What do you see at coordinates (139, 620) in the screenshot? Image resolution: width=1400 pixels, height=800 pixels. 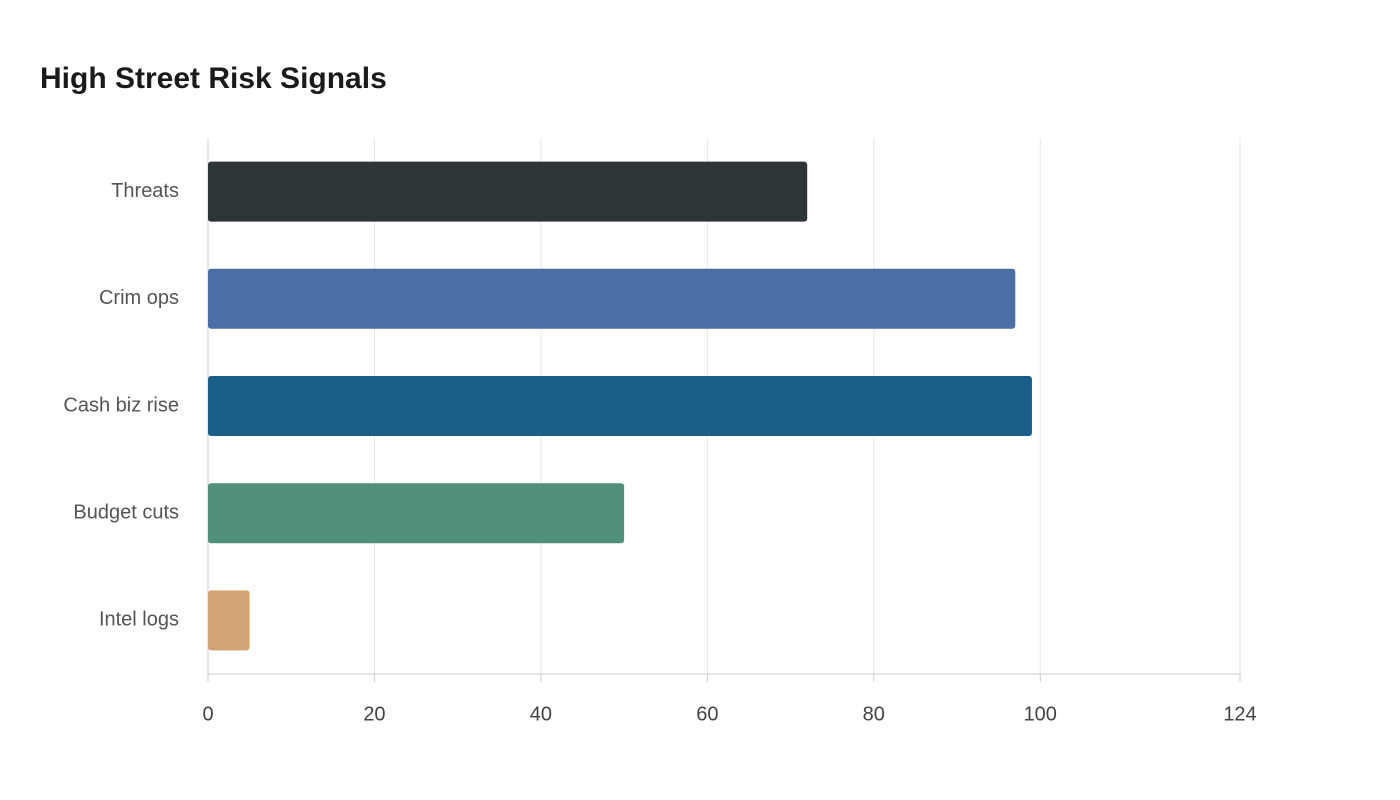 I see `y-tick-label: Intel logs` at bounding box center [139, 620].